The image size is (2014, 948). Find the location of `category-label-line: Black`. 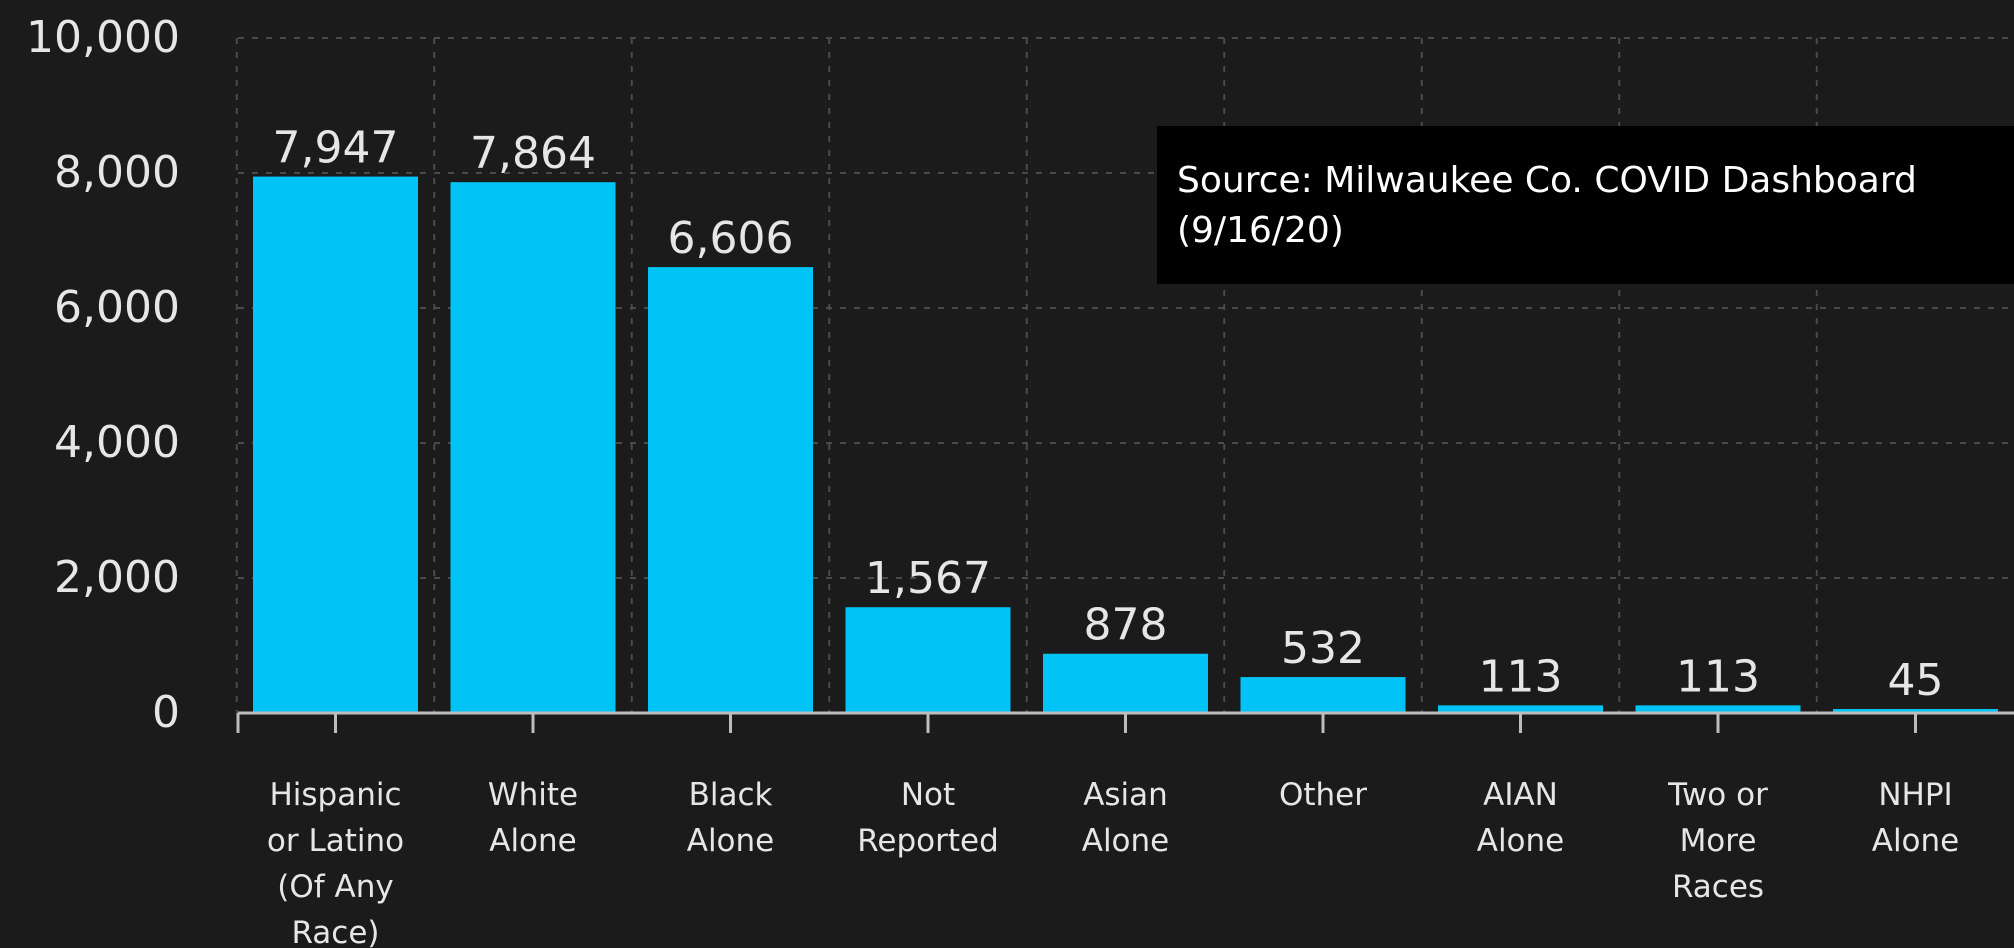

category-label-line: Black is located at coordinates (731, 795).